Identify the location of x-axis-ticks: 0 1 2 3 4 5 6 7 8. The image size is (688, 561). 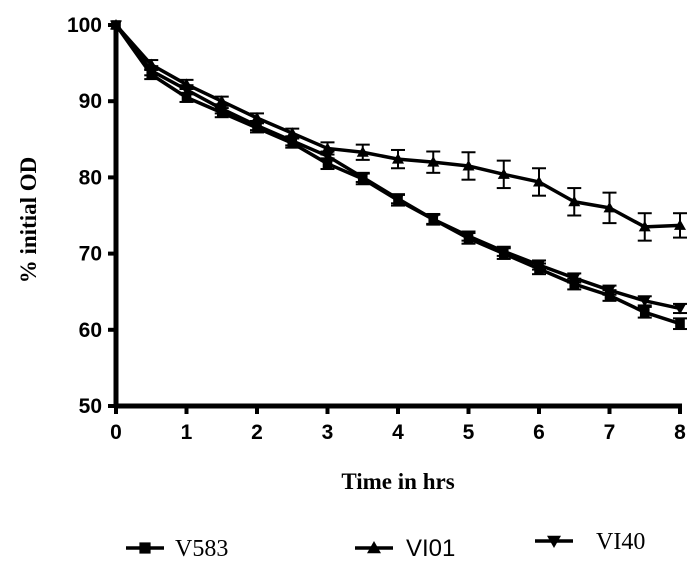
(398, 425).